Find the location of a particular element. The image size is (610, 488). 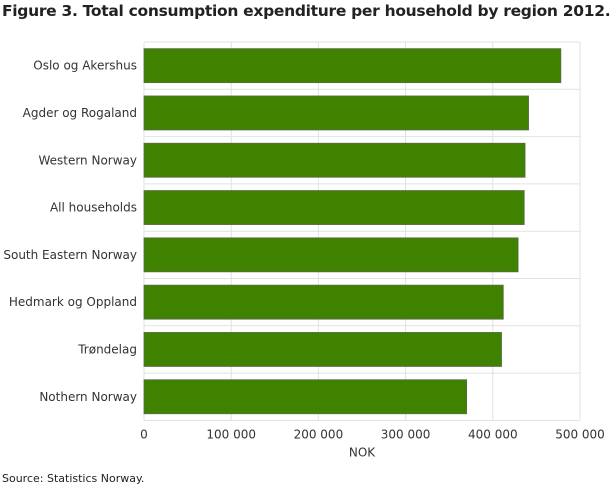

x-tick-label: 400 000 is located at coordinates (493, 434).